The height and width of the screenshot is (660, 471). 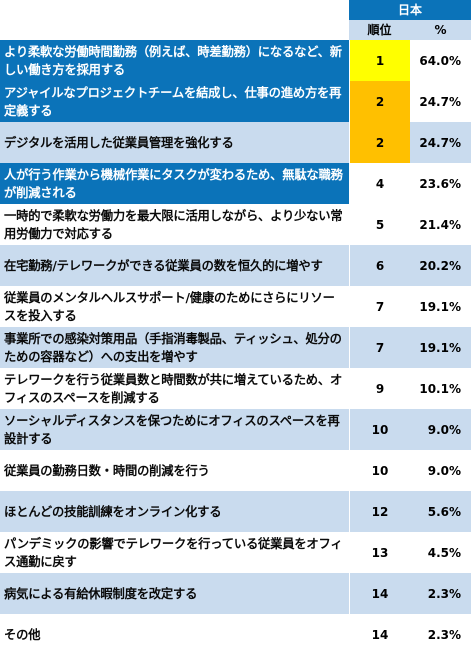 I want to click on row-label: デジタルを活用した従業員管理を強化する, so click(x=119, y=142).